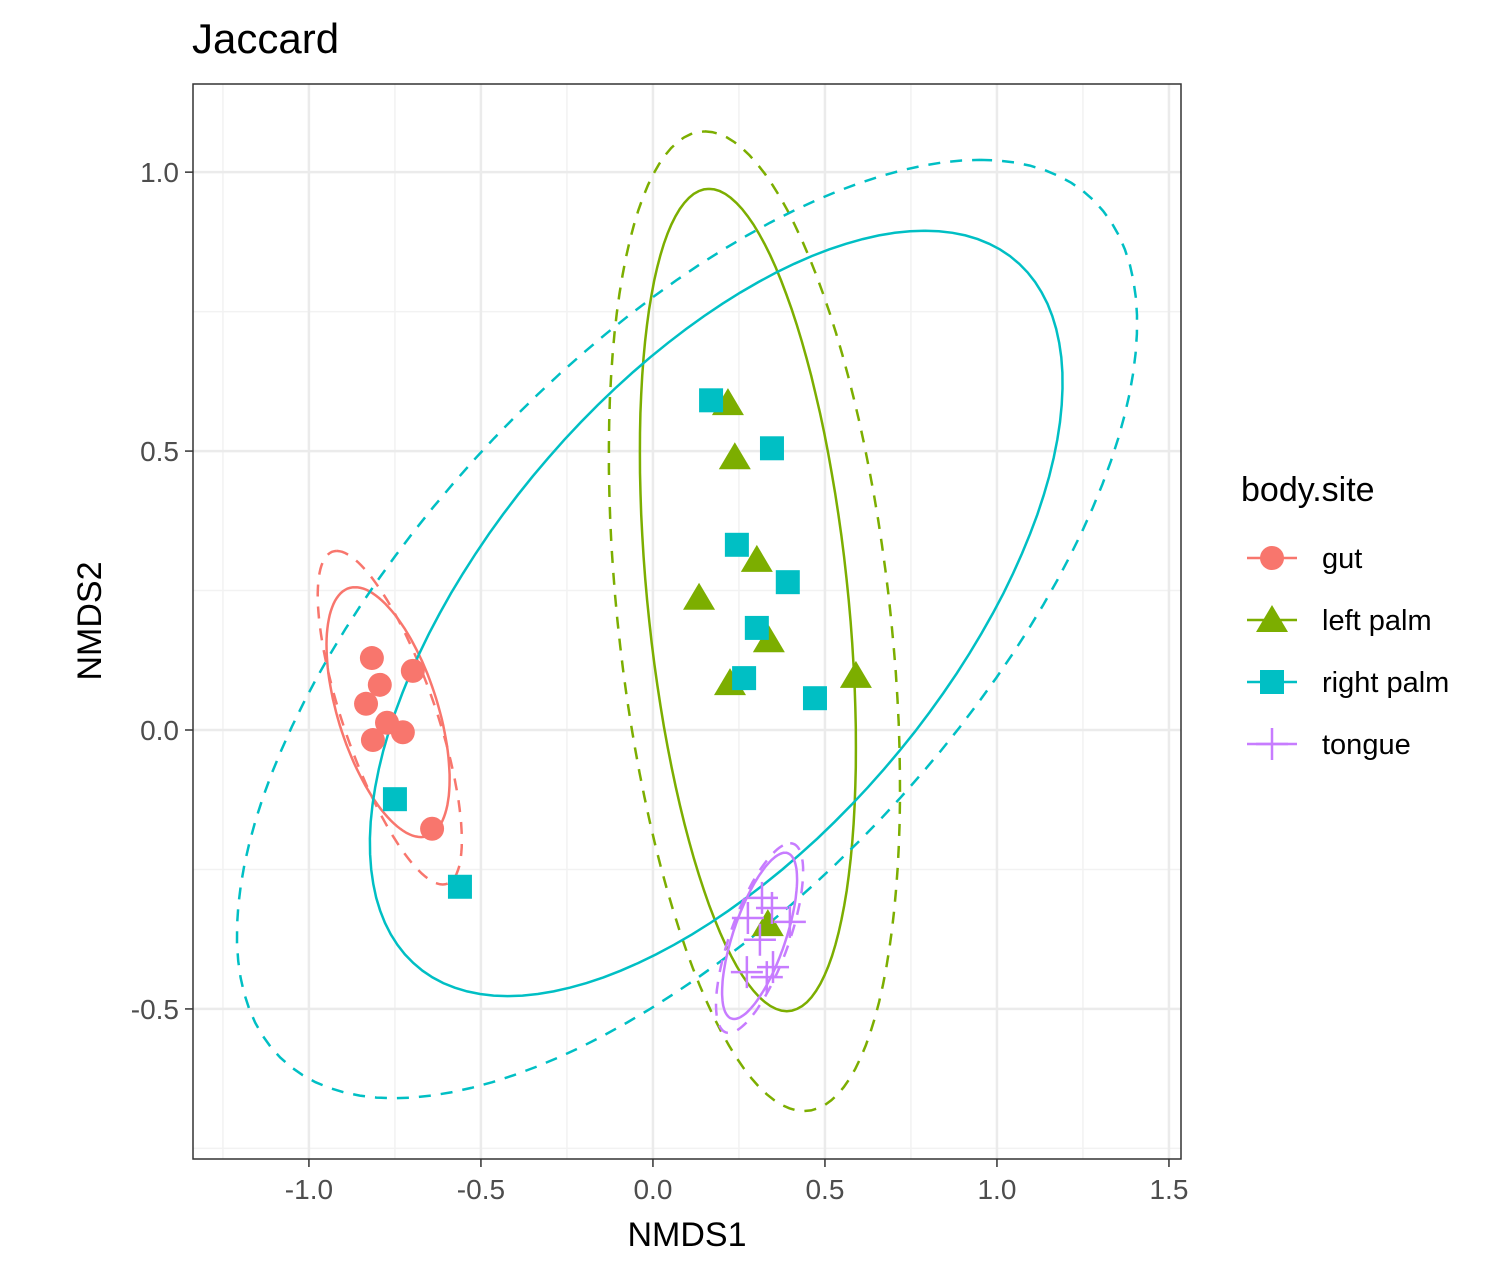 The height and width of the screenshot is (1276, 1500). What do you see at coordinates (996, 1189) in the screenshot?
I see `x-tick-label: 1.0` at bounding box center [996, 1189].